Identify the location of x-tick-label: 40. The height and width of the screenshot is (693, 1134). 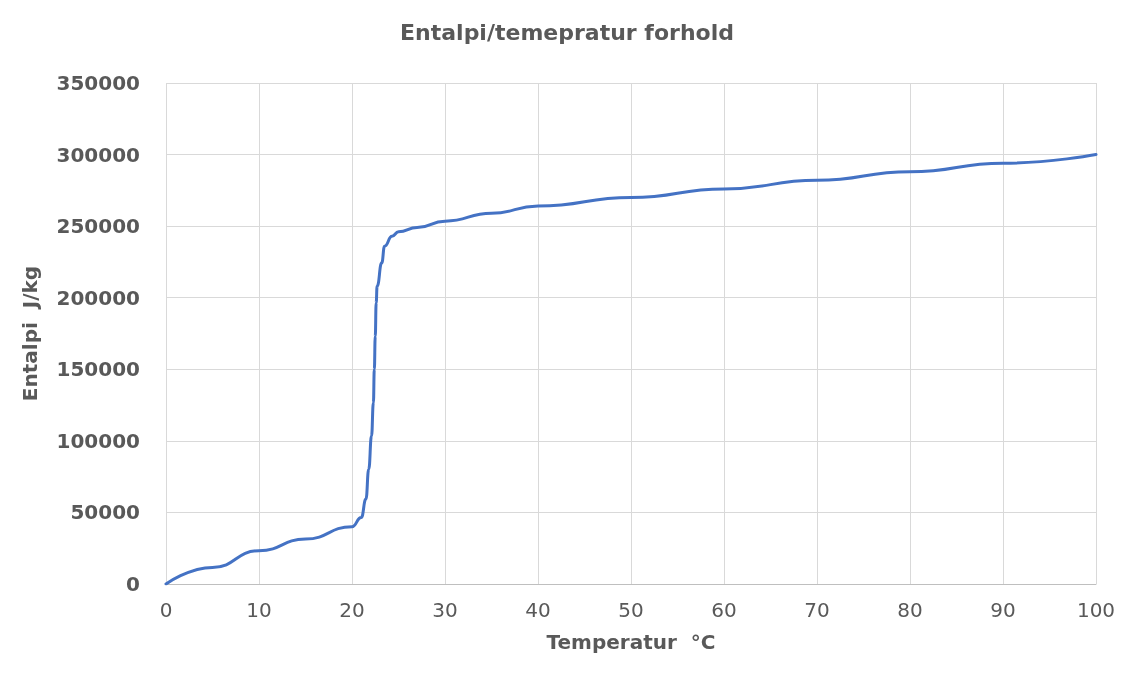
(538, 610).